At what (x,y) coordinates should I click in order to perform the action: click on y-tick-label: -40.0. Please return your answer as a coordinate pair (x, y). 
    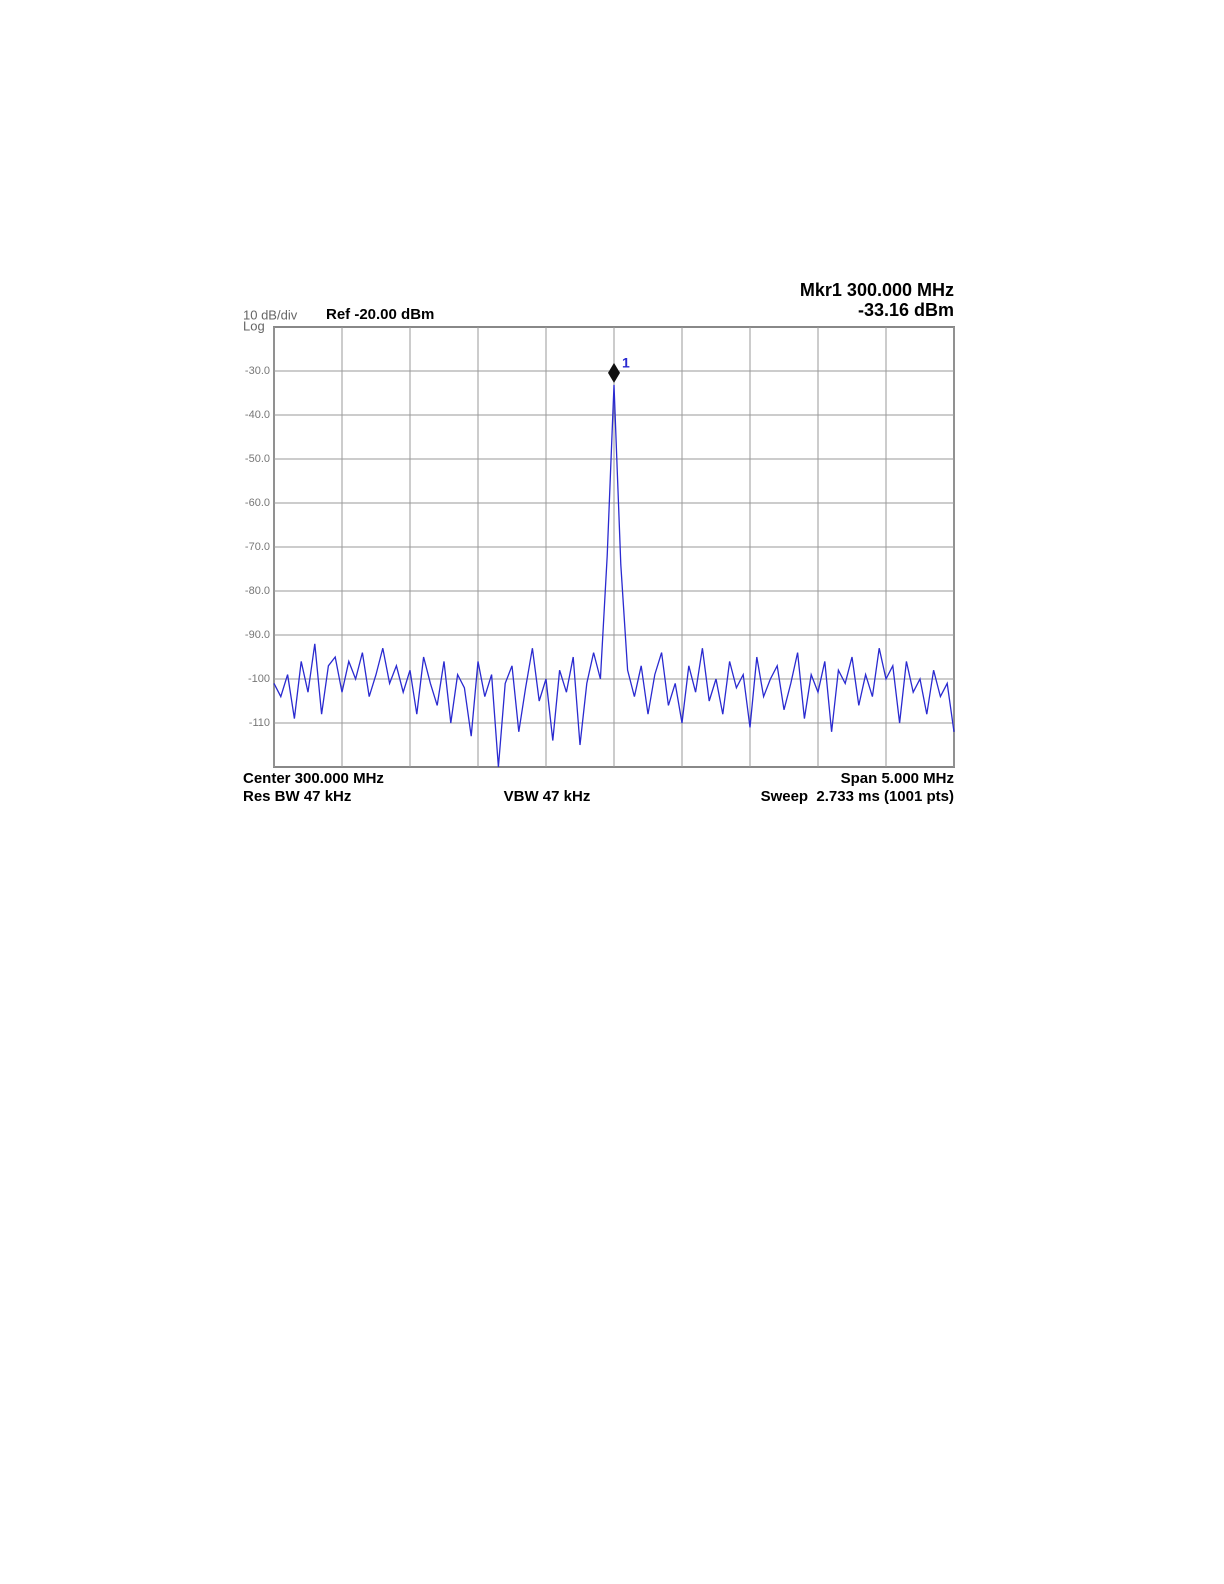
    Looking at the image, I should click on (257, 415).